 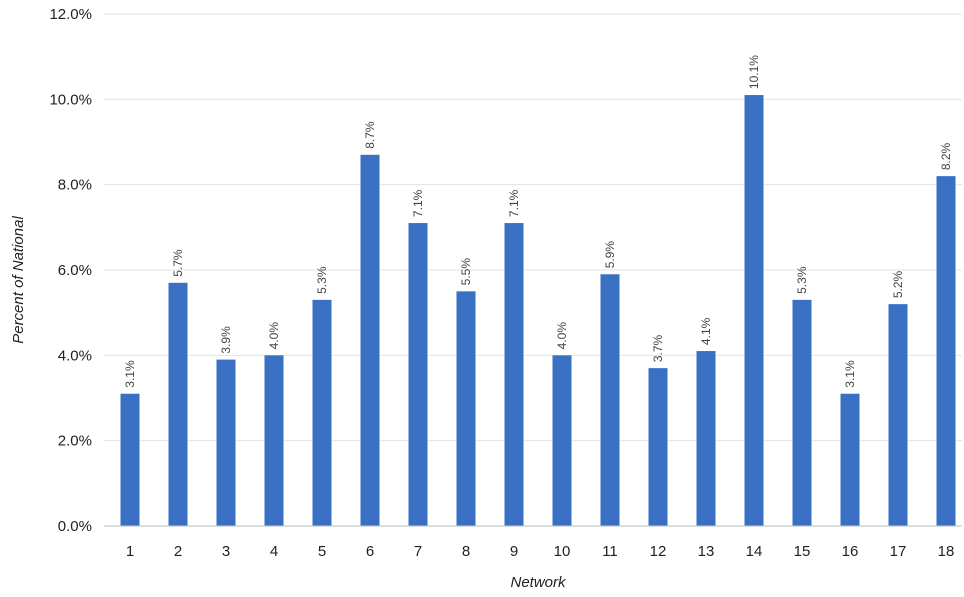 What do you see at coordinates (75, 270) in the screenshot?
I see `y-tick-label: 6.0%` at bounding box center [75, 270].